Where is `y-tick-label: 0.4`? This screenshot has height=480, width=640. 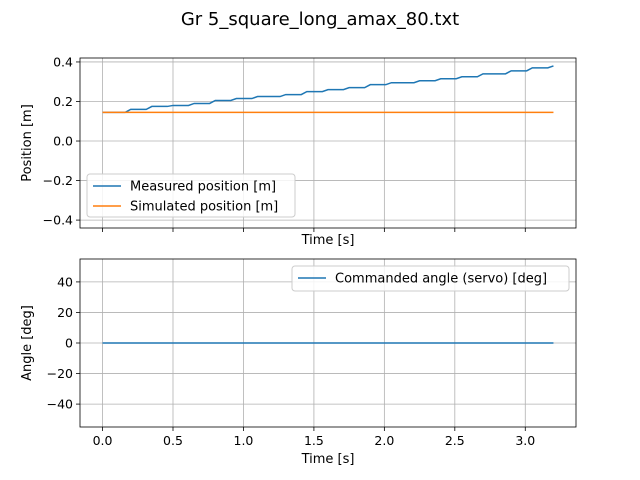 y-tick-label: 0.4 is located at coordinates (63, 61).